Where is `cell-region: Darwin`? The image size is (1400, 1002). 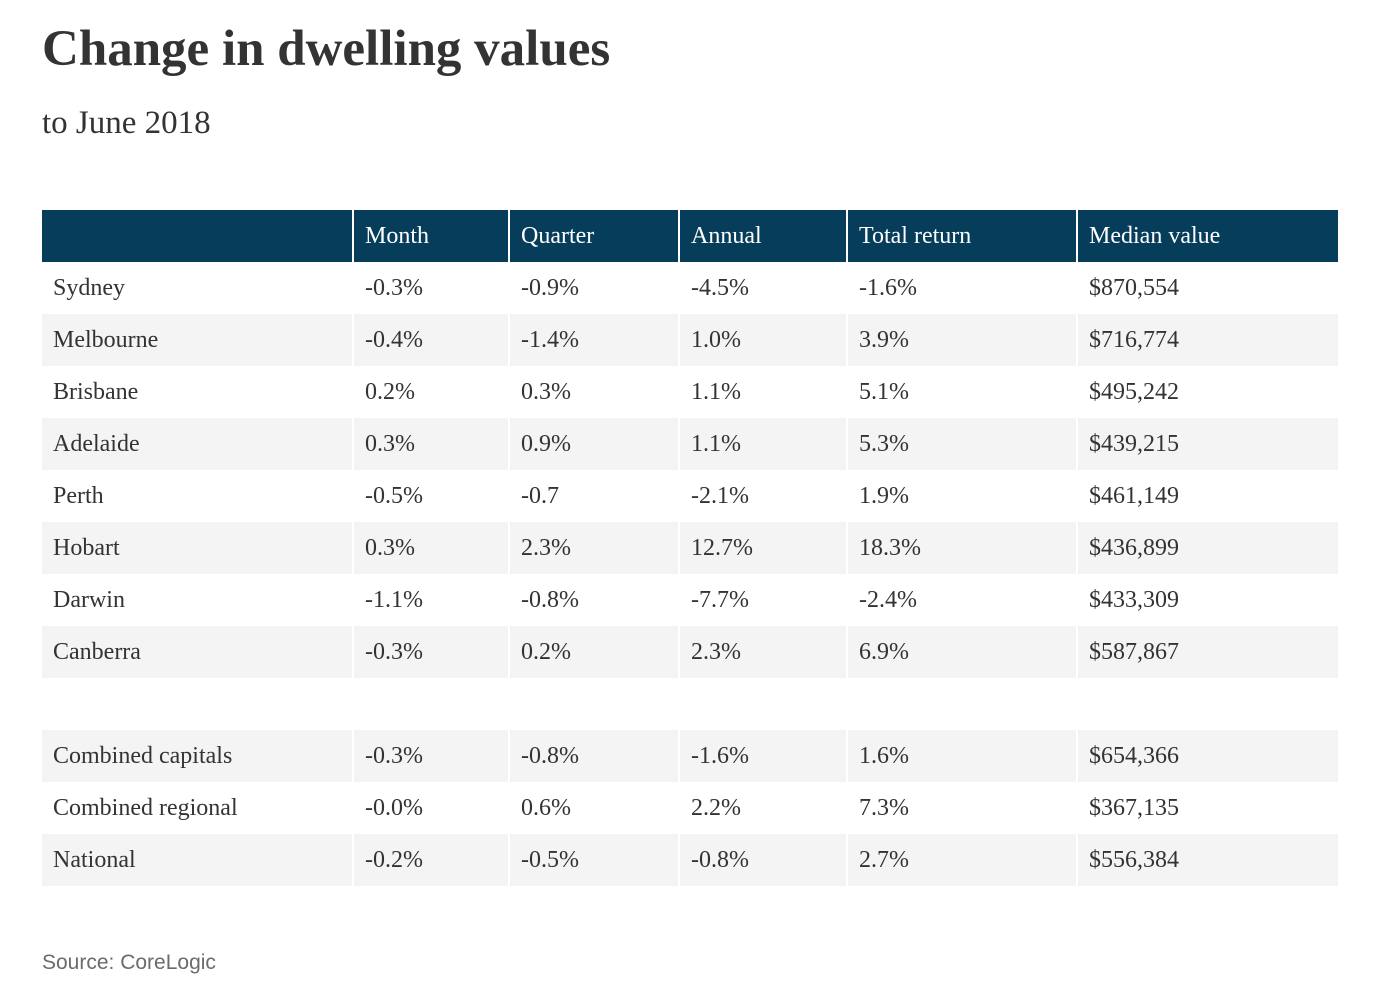 cell-region: Darwin is located at coordinates (89, 599).